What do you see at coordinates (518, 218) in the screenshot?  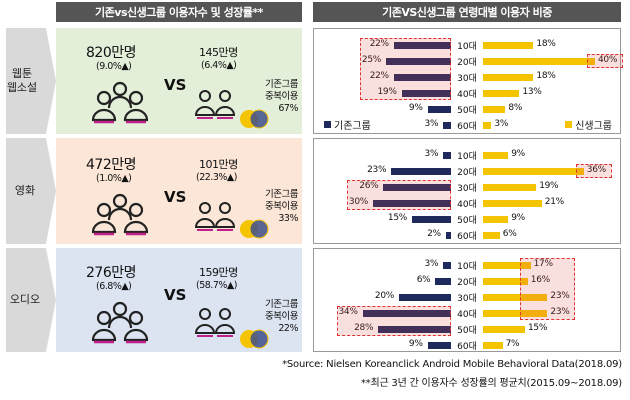 I see `value-label-new: 9%` at bounding box center [518, 218].